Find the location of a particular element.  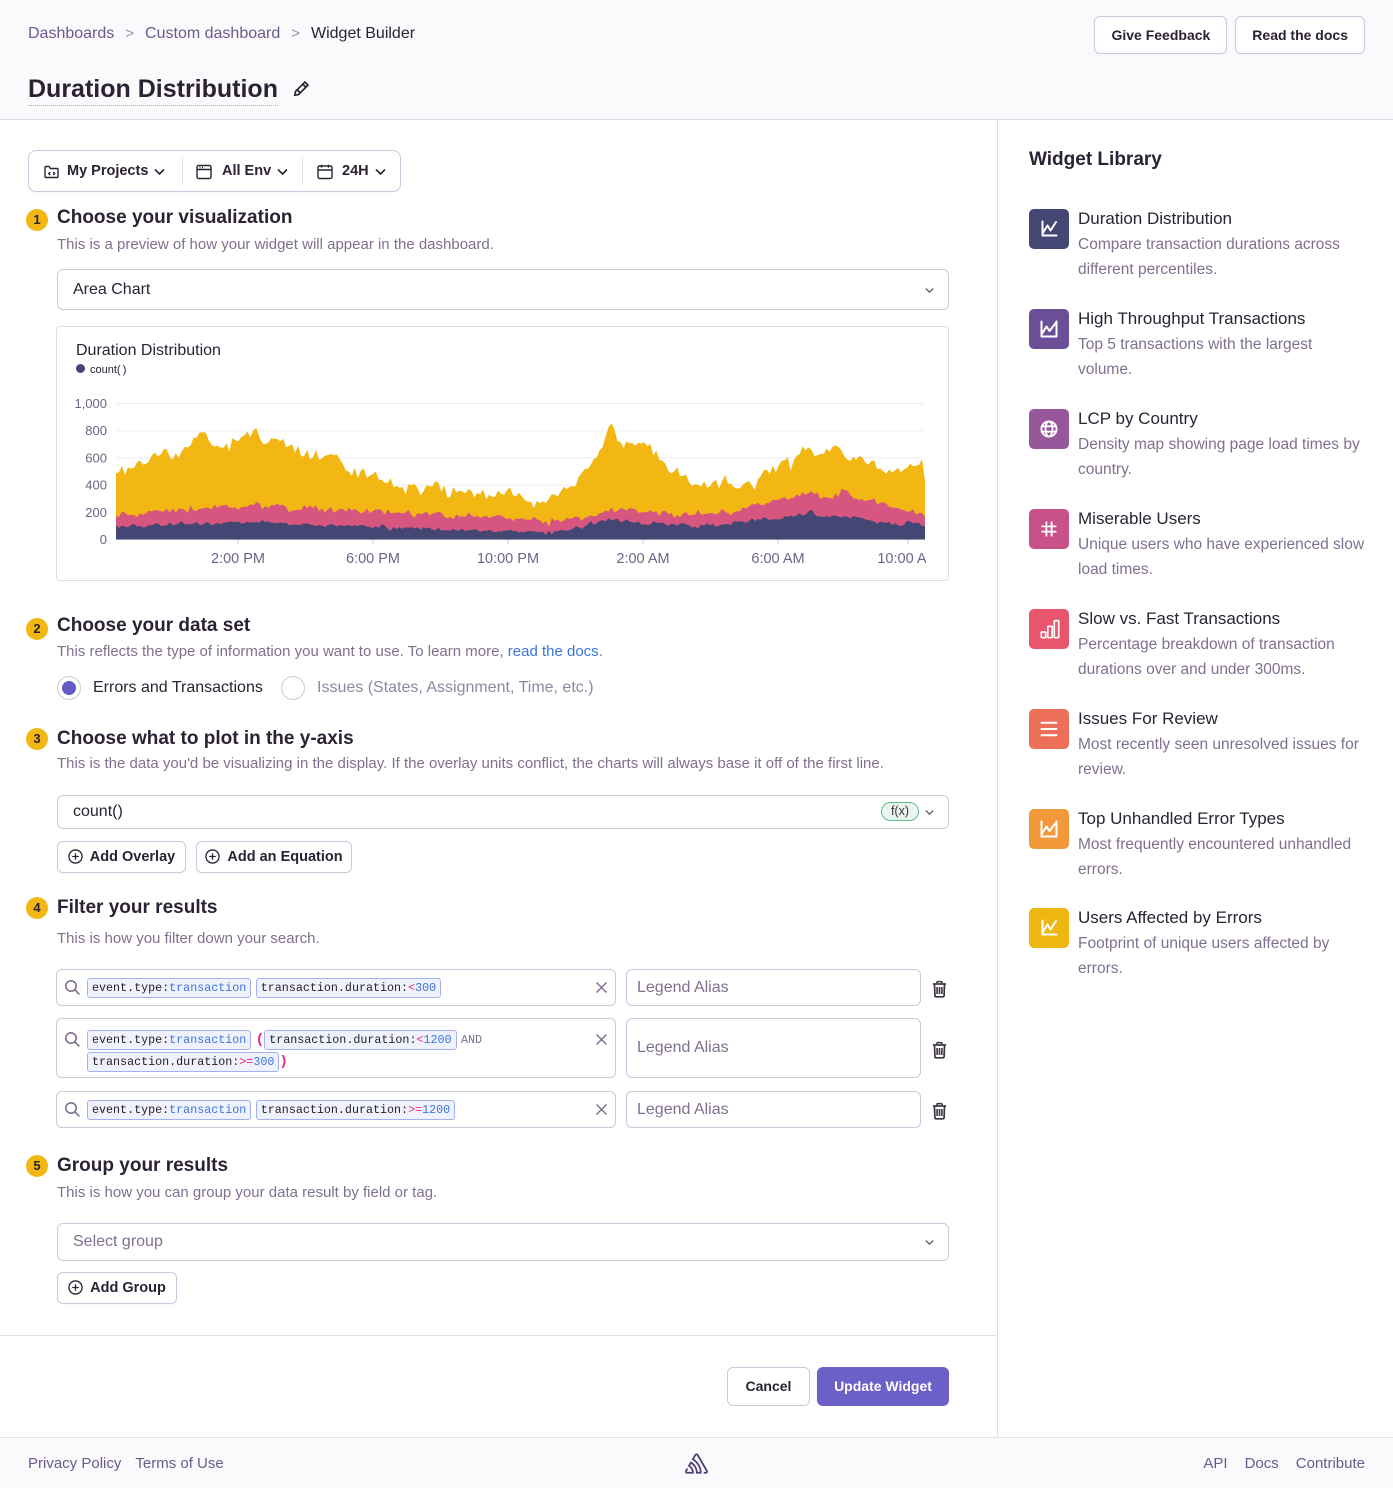

svg-text: 0 is located at coordinates (103, 539).